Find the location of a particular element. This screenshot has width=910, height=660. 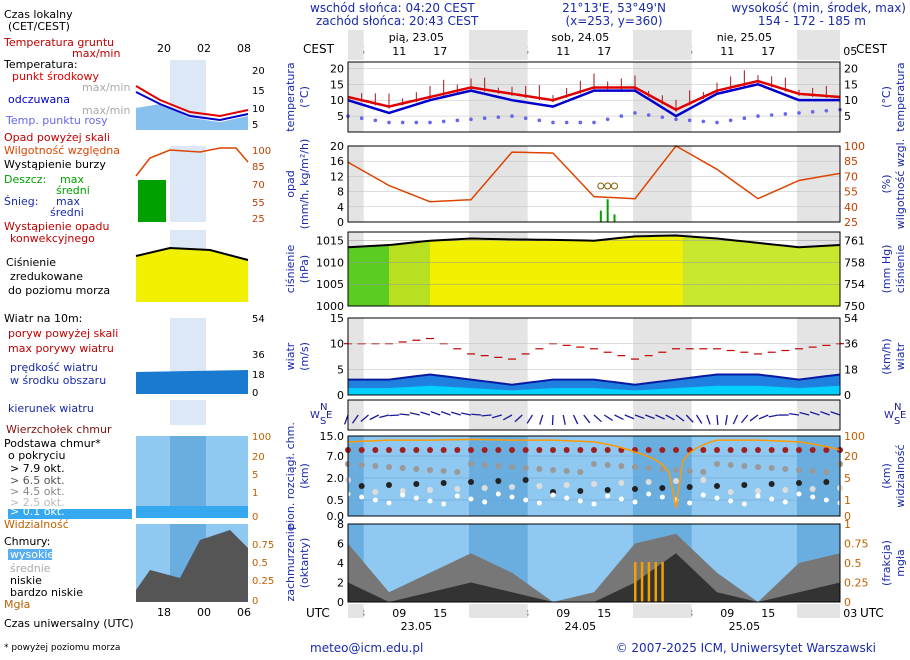

mini-temp-tick: 15 is located at coordinates (258, 91).